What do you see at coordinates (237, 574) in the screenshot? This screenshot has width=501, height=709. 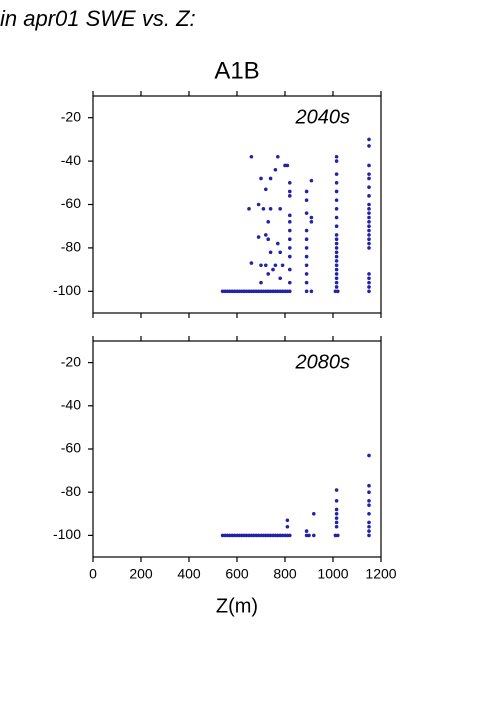 I see `x-tick-label: 600` at bounding box center [237, 574].